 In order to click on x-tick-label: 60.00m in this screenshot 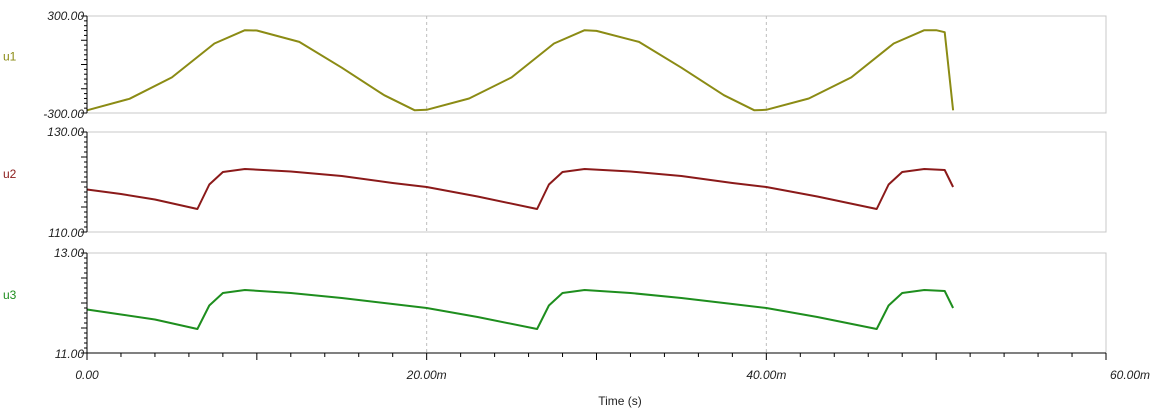, I will do `click(1130, 375)`.